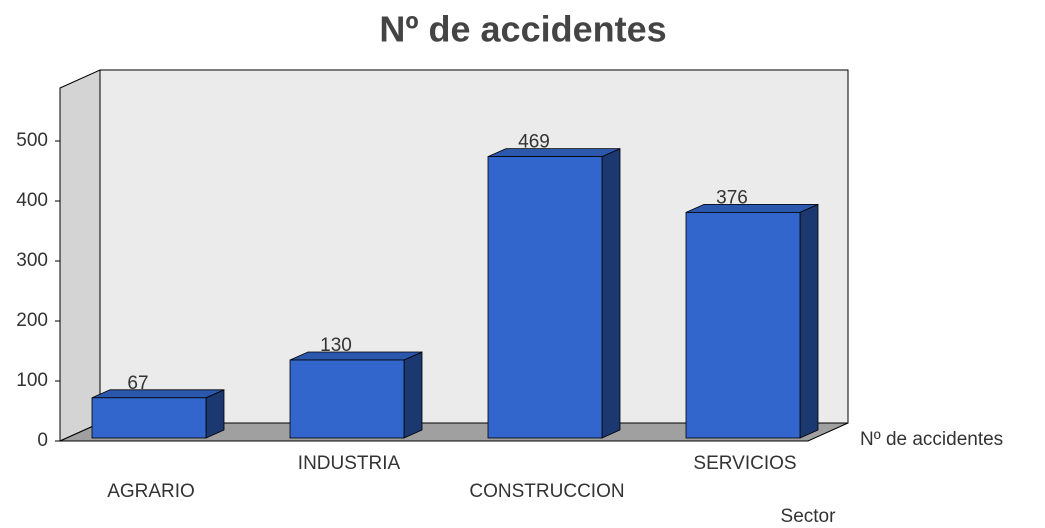 Image resolution: width=1045 pixels, height=528 pixels. Describe the element at coordinates (32, 140) in the screenshot. I see `y-tick-label: 500` at that location.